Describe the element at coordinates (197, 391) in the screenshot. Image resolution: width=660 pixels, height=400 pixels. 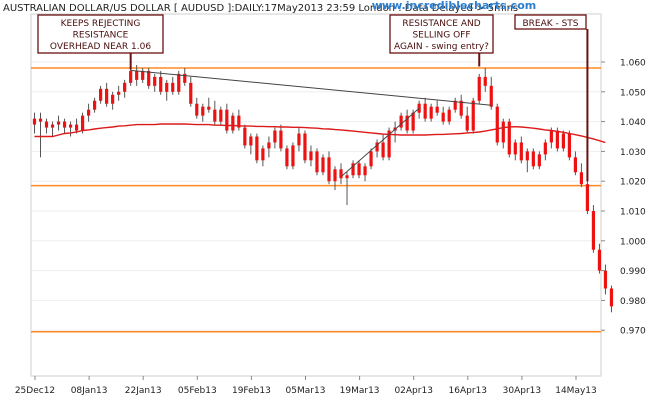
I see `x-tick-label: 05Feb13` at that location.